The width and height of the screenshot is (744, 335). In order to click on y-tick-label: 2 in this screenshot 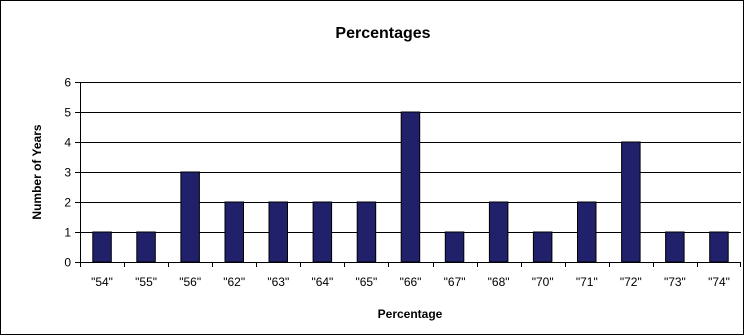, I will do `click(67, 203)`.